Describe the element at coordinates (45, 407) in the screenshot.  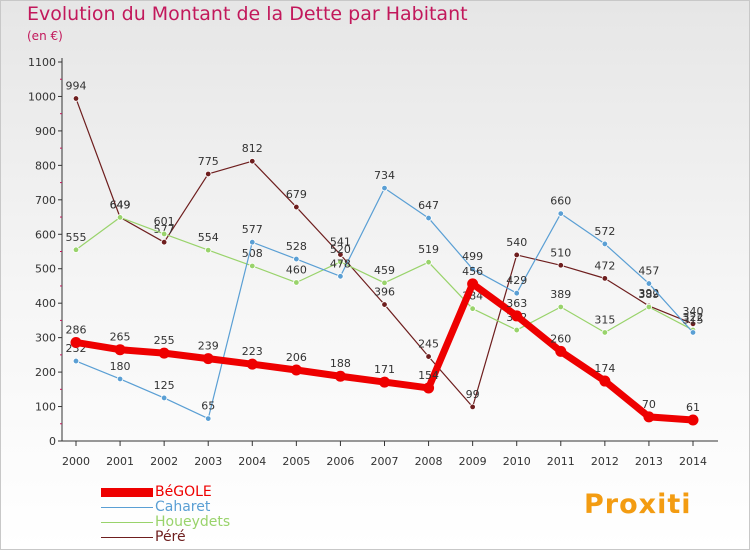
I see `y-tick-label: 100` at that location.